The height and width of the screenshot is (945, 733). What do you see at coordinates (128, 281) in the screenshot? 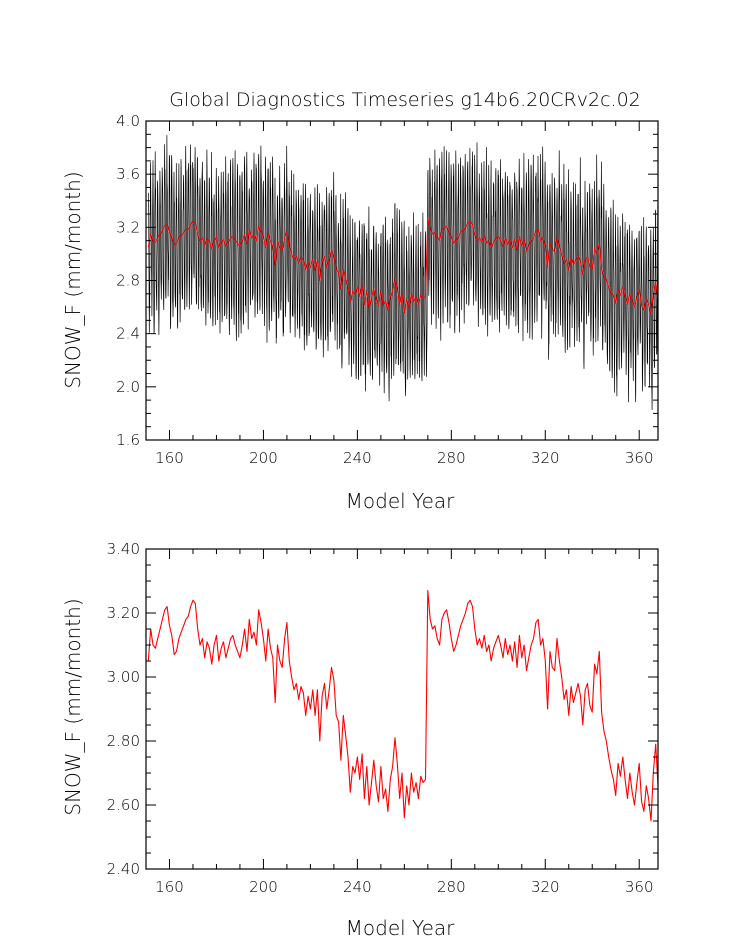
I see `y-tick-label: 2.8` at bounding box center [128, 281].